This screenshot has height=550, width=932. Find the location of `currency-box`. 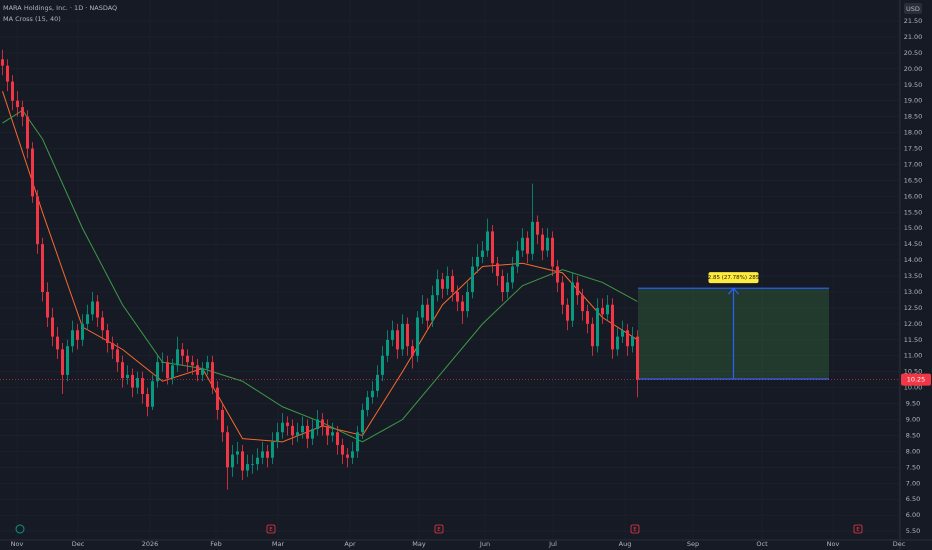

currency-box is located at coordinates (913, 8).